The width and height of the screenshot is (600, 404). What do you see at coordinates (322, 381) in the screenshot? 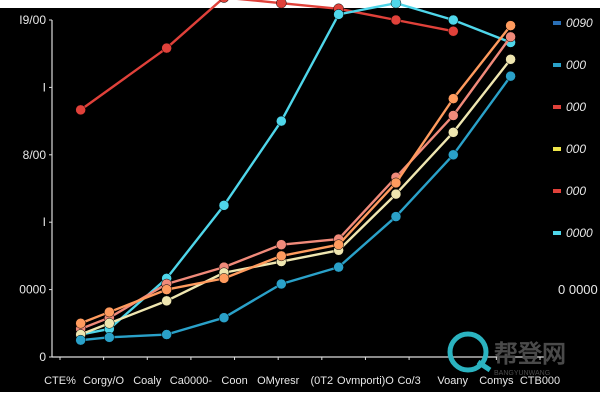
I see `x-tick-label: (0T2` at bounding box center [322, 381].